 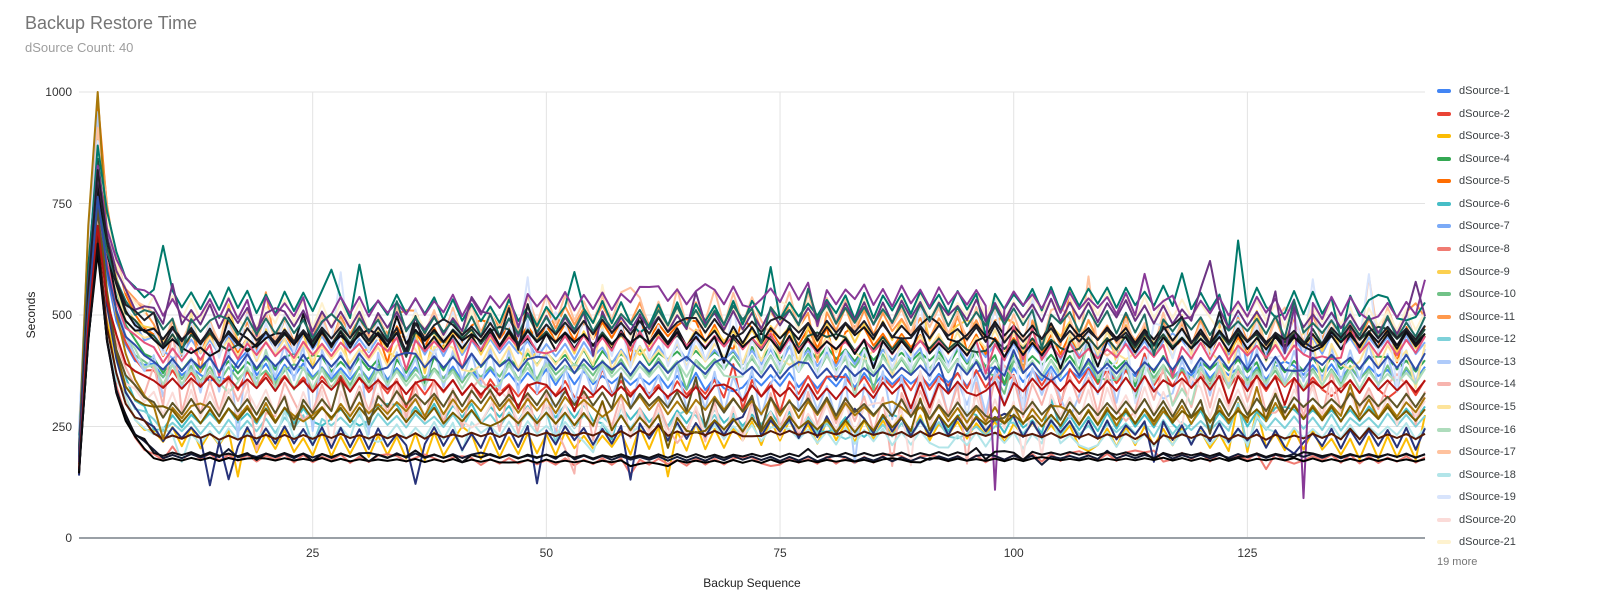 What do you see at coordinates (68, 538) in the screenshot?
I see `y-tick-label: 0` at bounding box center [68, 538].